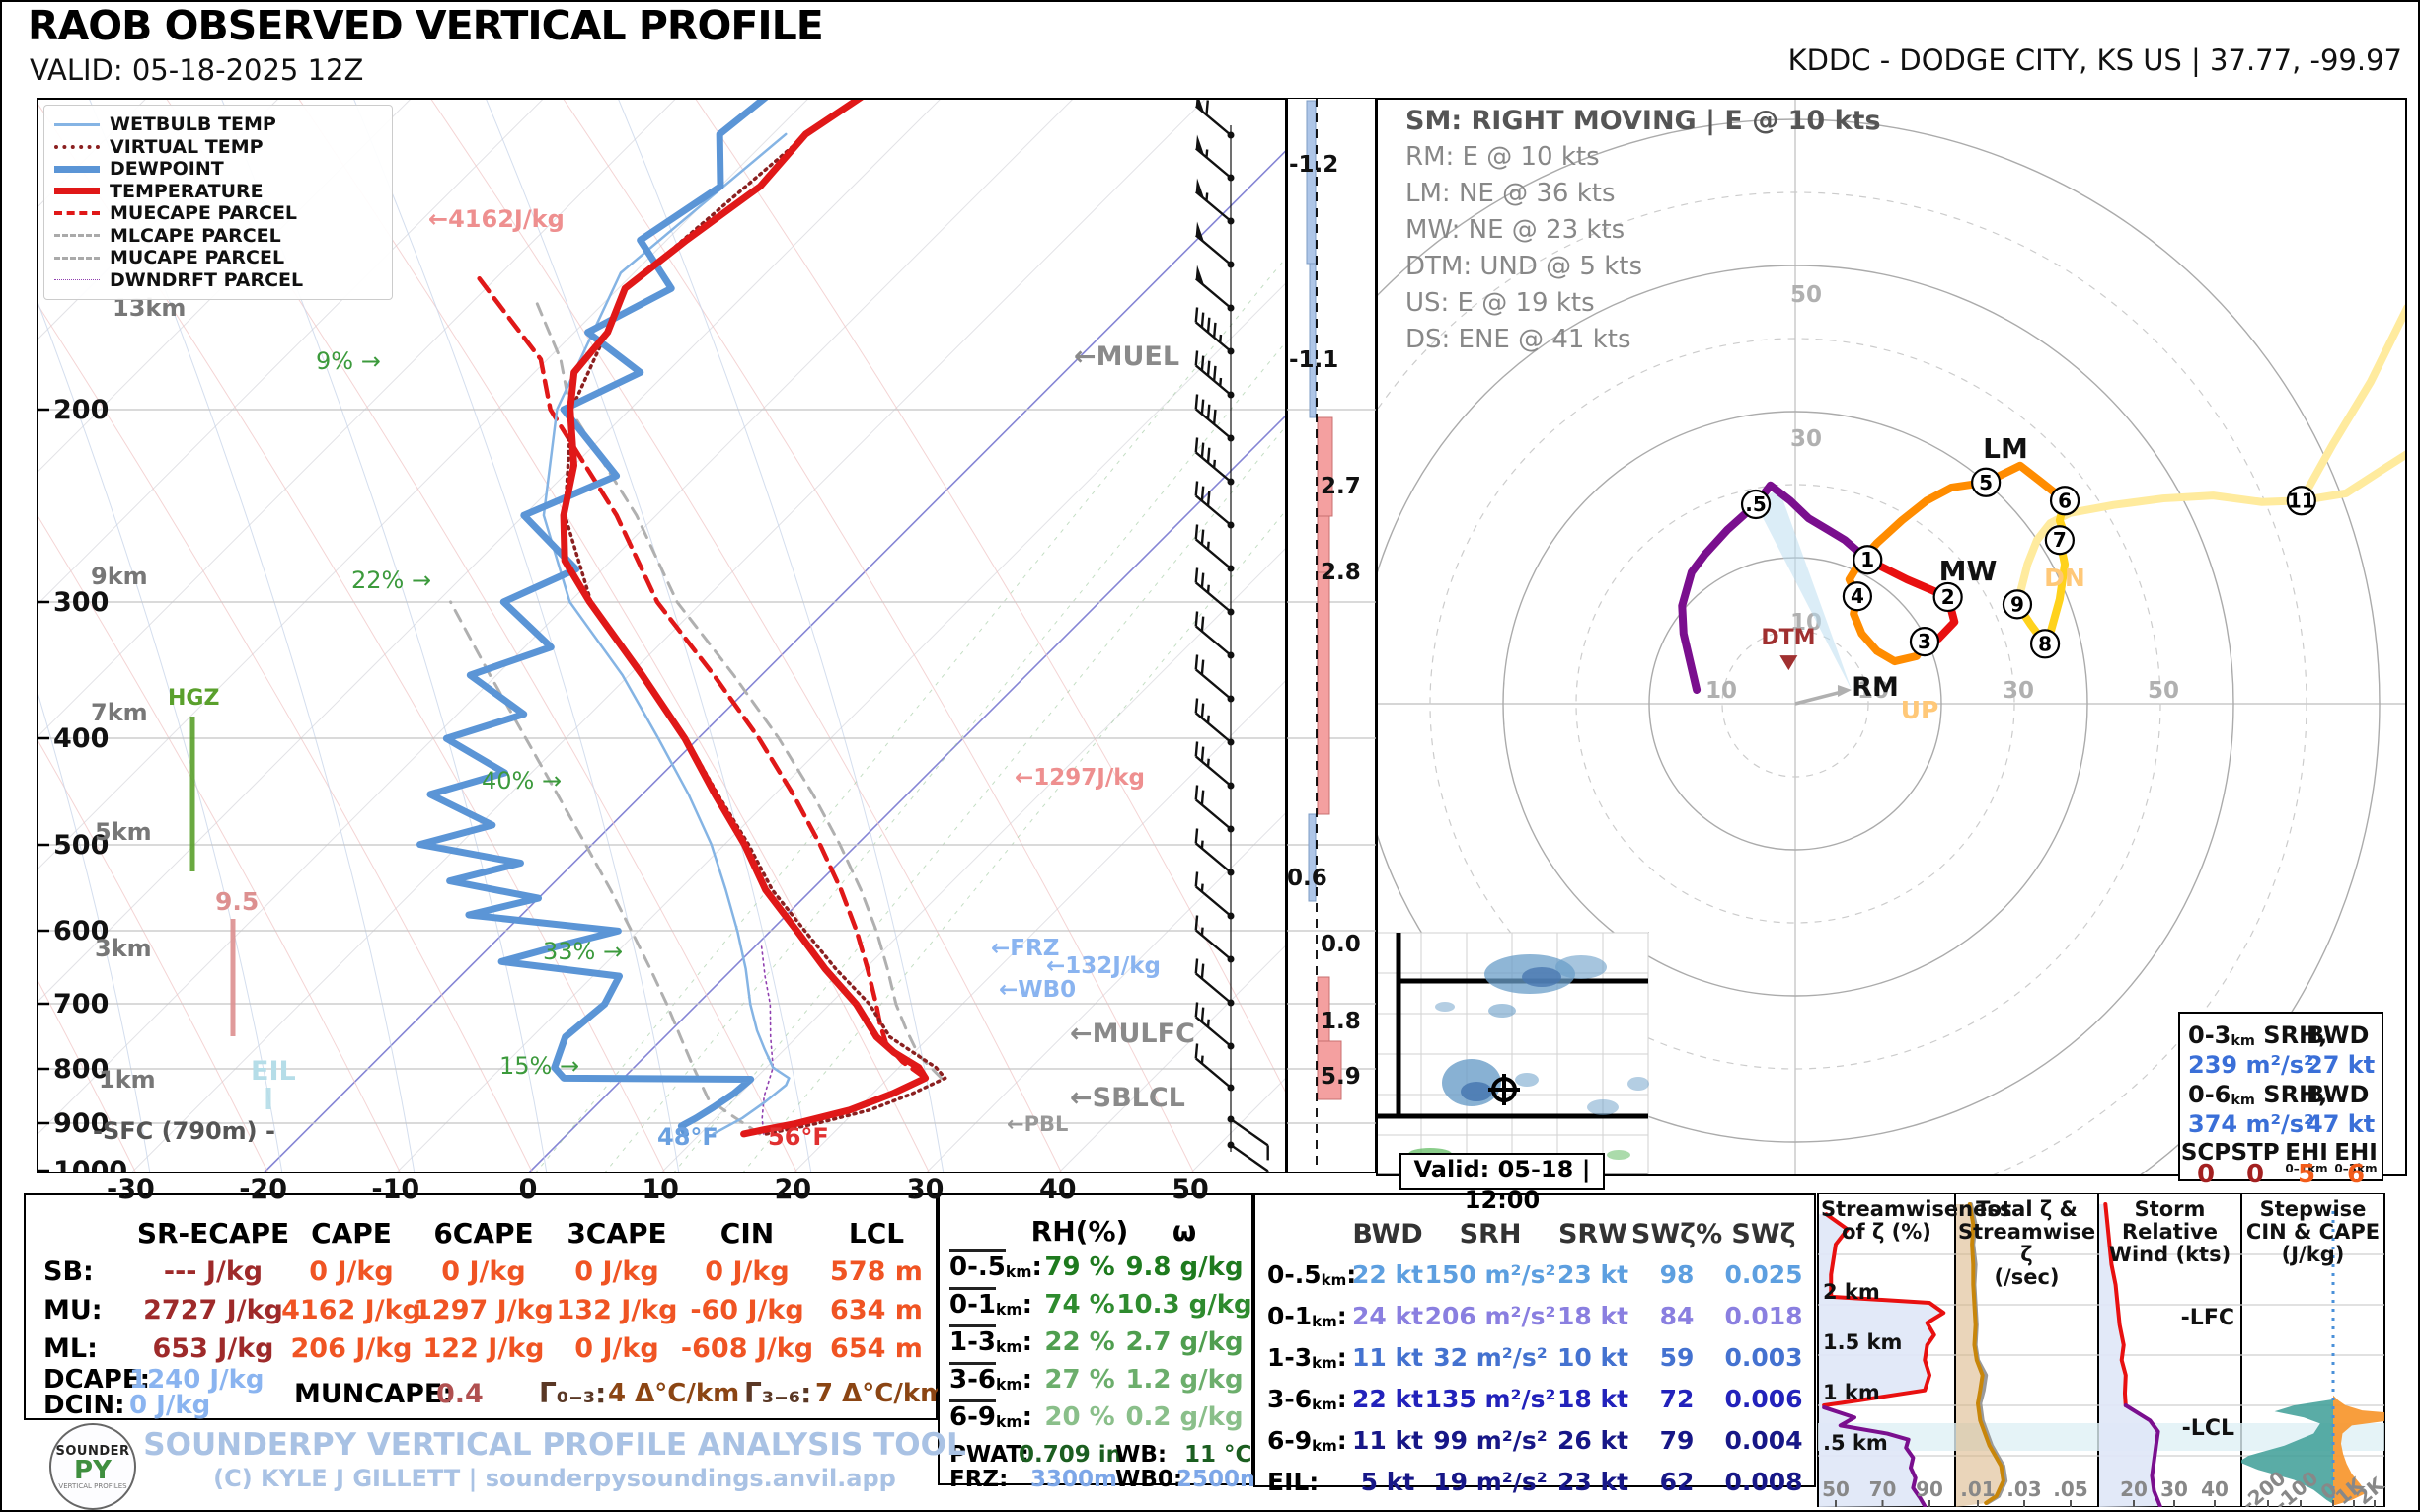 Image resolution: width=2420 pixels, height=1512 pixels. I want to click on skewt-annotation: 40% →, so click(522, 781).